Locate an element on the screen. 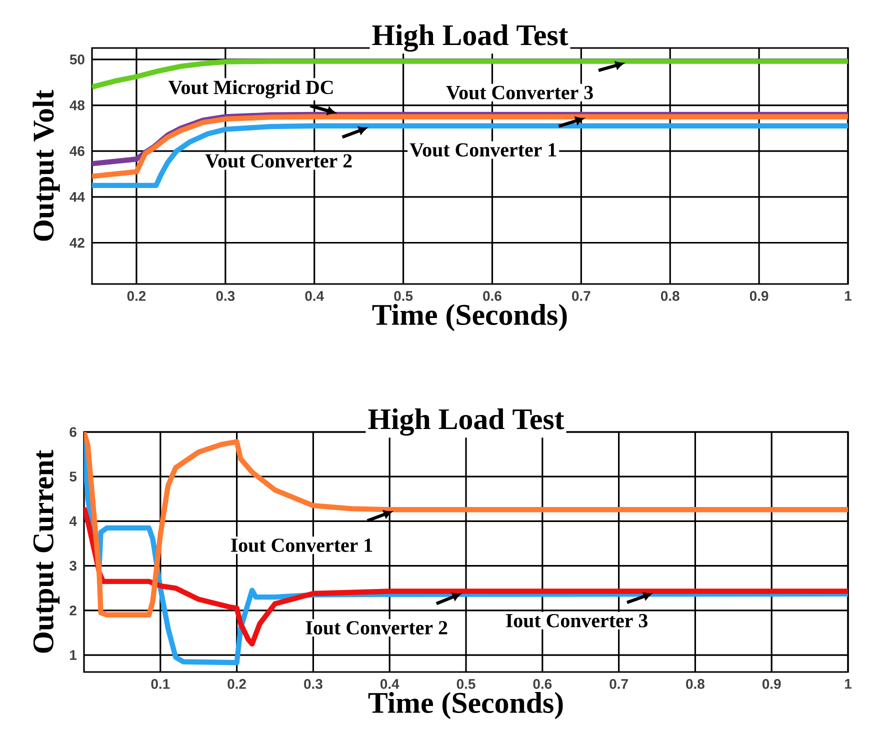  y-tick-label: 50 is located at coordinates (77, 59).